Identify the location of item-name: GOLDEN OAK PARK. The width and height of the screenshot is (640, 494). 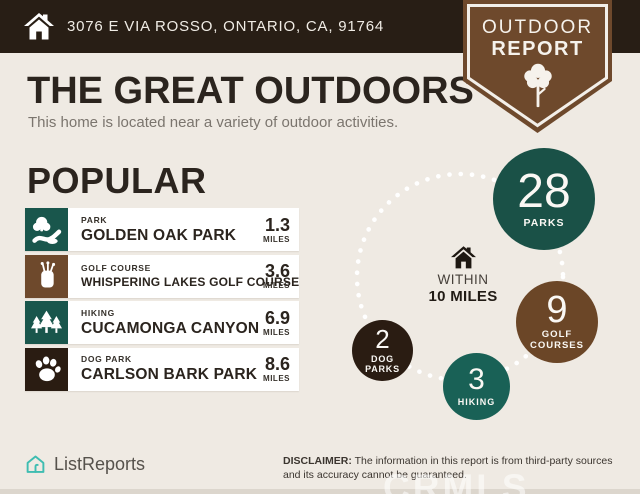
(159, 235).